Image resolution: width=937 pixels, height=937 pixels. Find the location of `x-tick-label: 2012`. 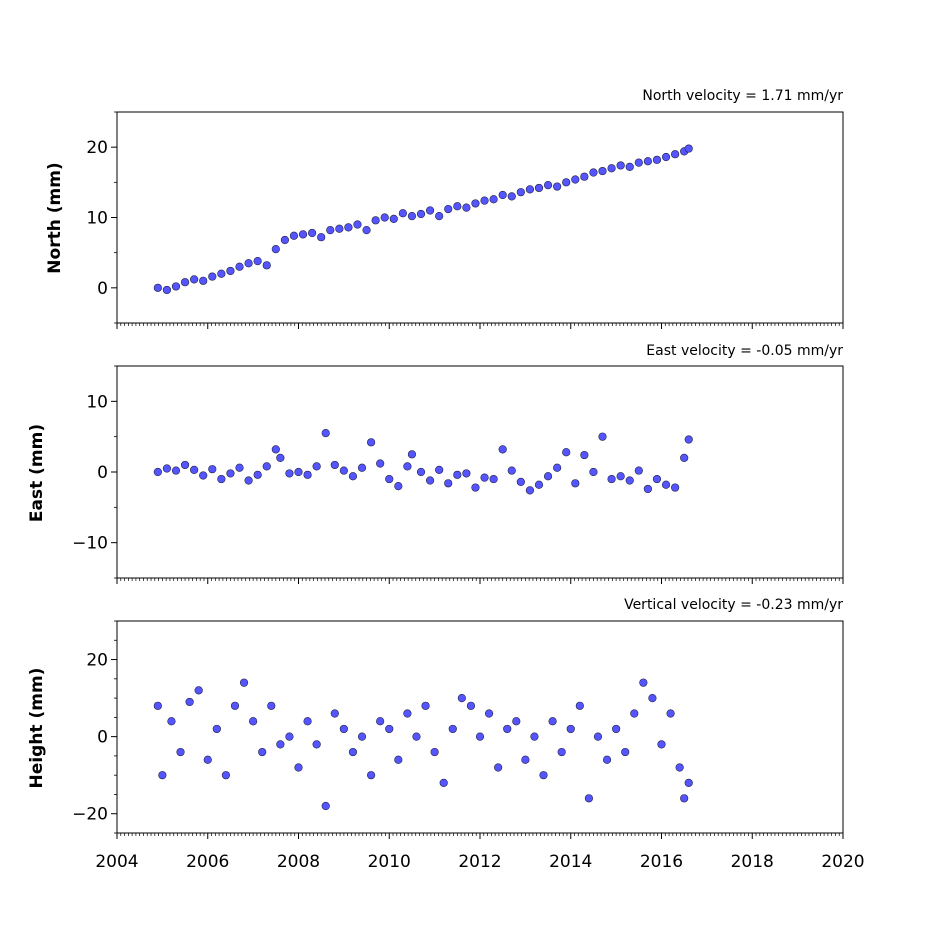

x-tick-label: 2012 is located at coordinates (479, 862).